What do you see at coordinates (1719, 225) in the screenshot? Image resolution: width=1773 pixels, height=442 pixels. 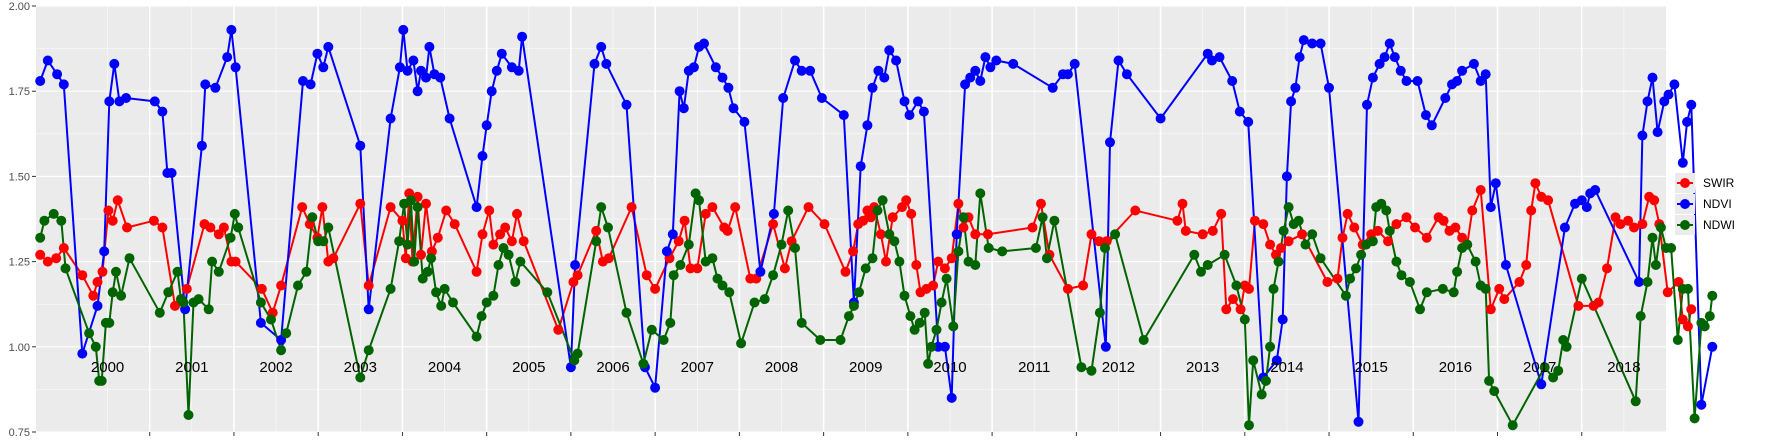 I see `legend-label-ndwi: NDWI` at bounding box center [1719, 225].